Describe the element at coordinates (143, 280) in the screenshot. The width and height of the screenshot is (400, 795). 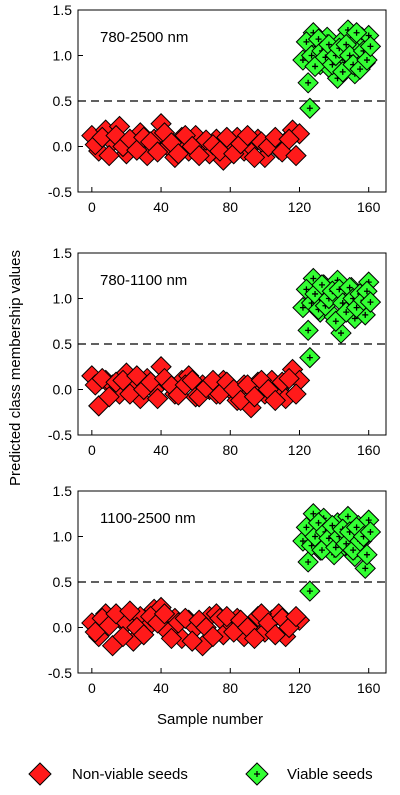
I see `panel-label: 780-1100 nm` at that location.